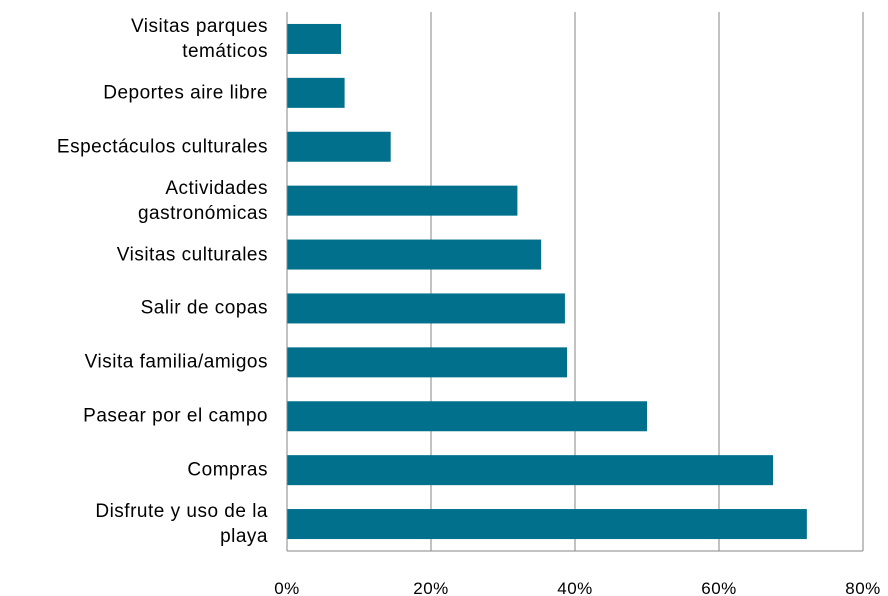 The image size is (888, 596). I want to click on y-tick-label: Deportes aire libre, so click(185, 93).